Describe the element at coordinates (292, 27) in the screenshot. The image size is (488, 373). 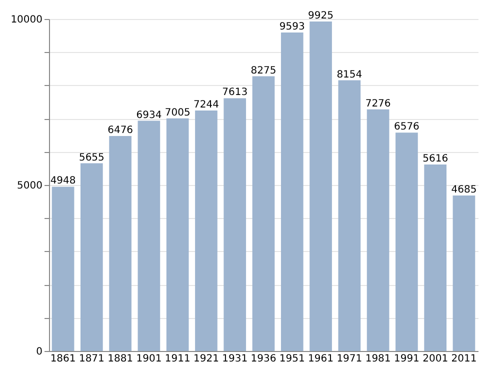
I see `data-label: 9593` at that location.